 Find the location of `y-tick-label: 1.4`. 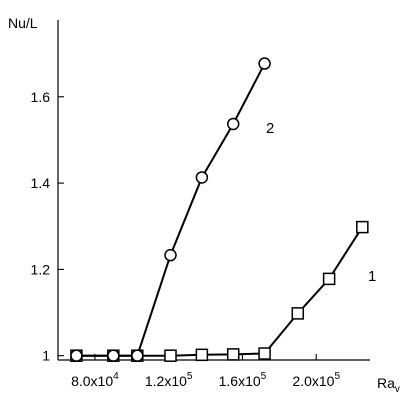

y-tick-label: 1.4 is located at coordinates (41, 183).